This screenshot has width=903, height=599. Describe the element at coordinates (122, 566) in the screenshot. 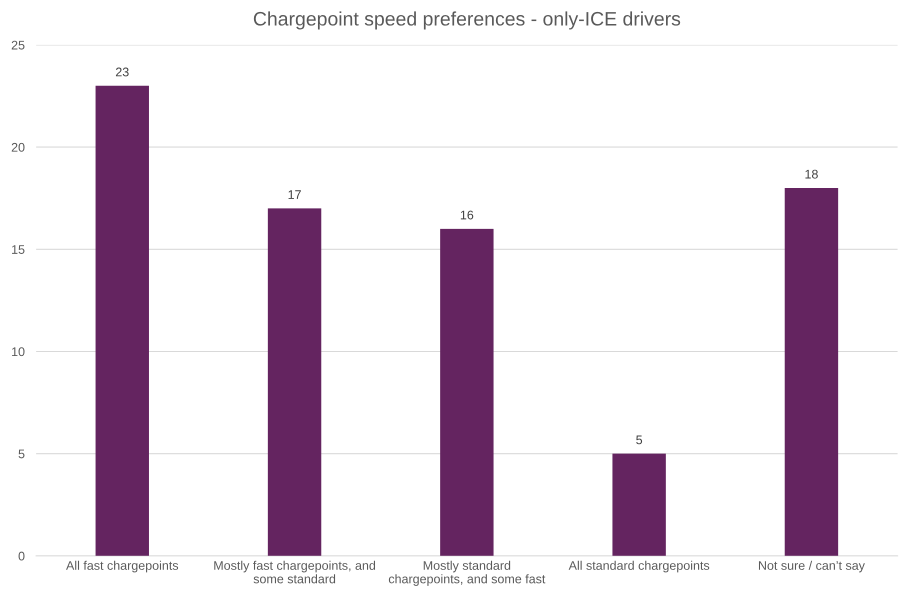

I see `x-tick-label: All fast chargepoints` at that location.